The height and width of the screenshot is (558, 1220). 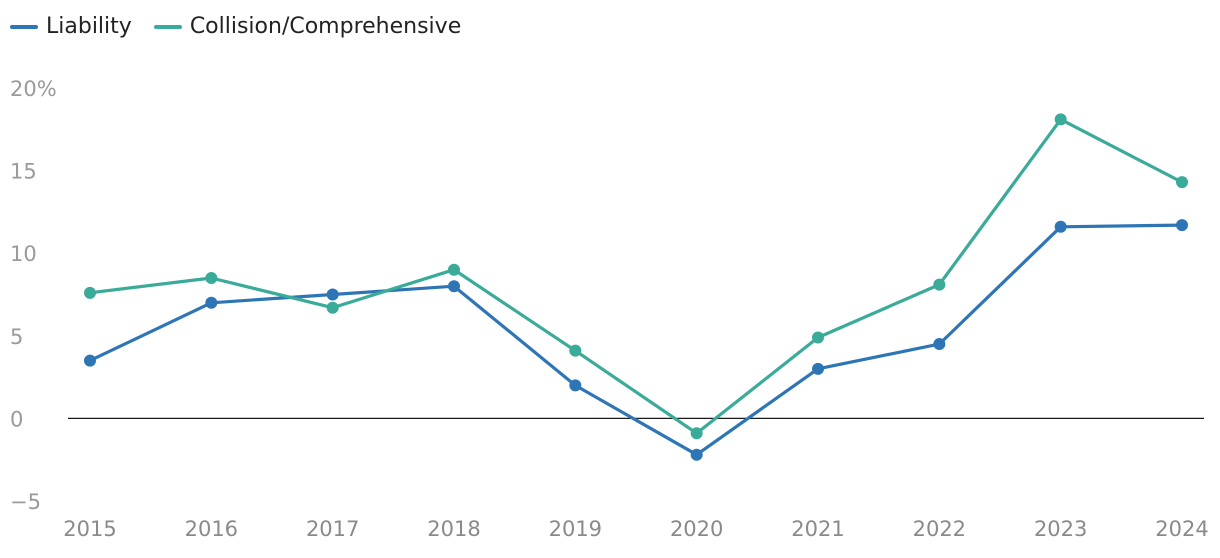 What do you see at coordinates (23, 254) in the screenshot?
I see `y-tick-label: 10` at bounding box center [23, 254].